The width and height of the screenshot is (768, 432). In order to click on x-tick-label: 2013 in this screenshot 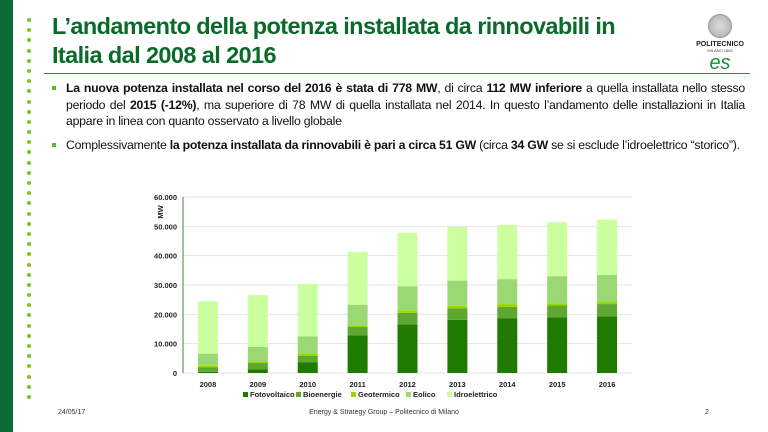, I will do `click(457, 384)`.